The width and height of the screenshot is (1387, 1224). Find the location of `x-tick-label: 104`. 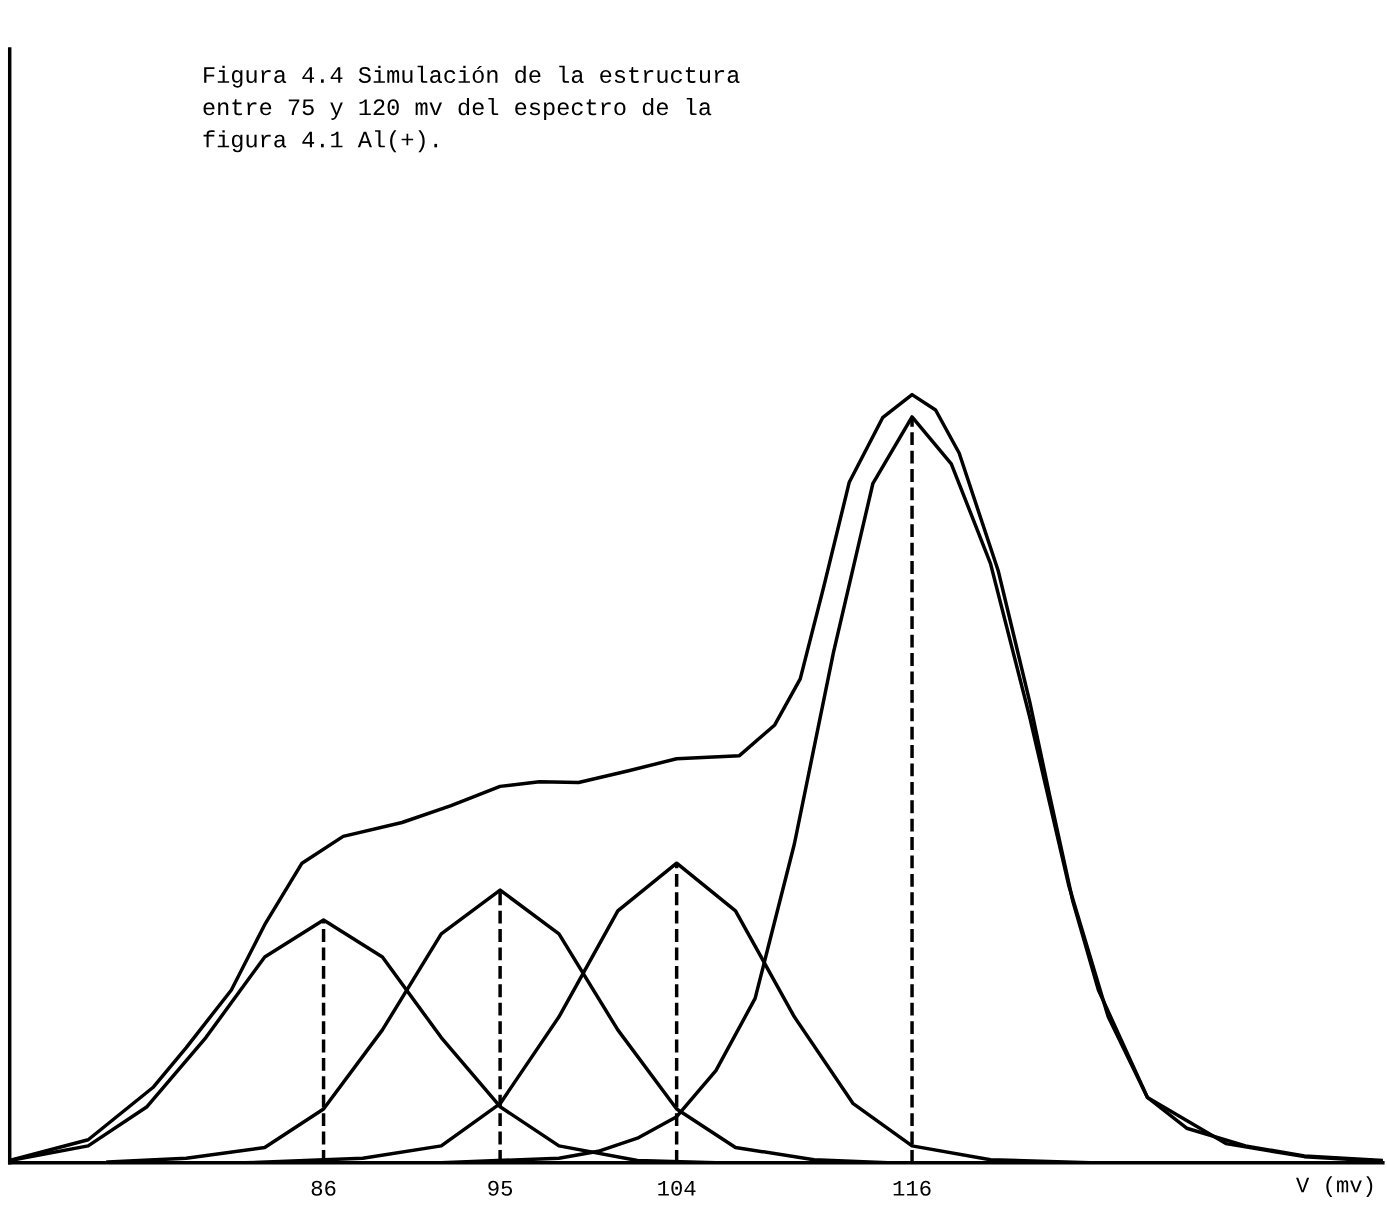

x-tick-label: 104 is located at coordinates (677, 1188).